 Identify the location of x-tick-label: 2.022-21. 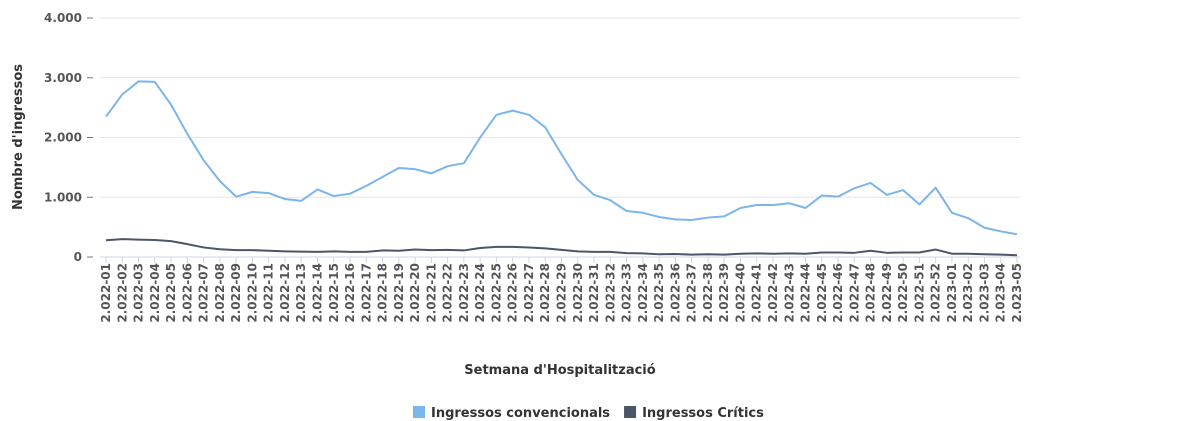
(431, 293).